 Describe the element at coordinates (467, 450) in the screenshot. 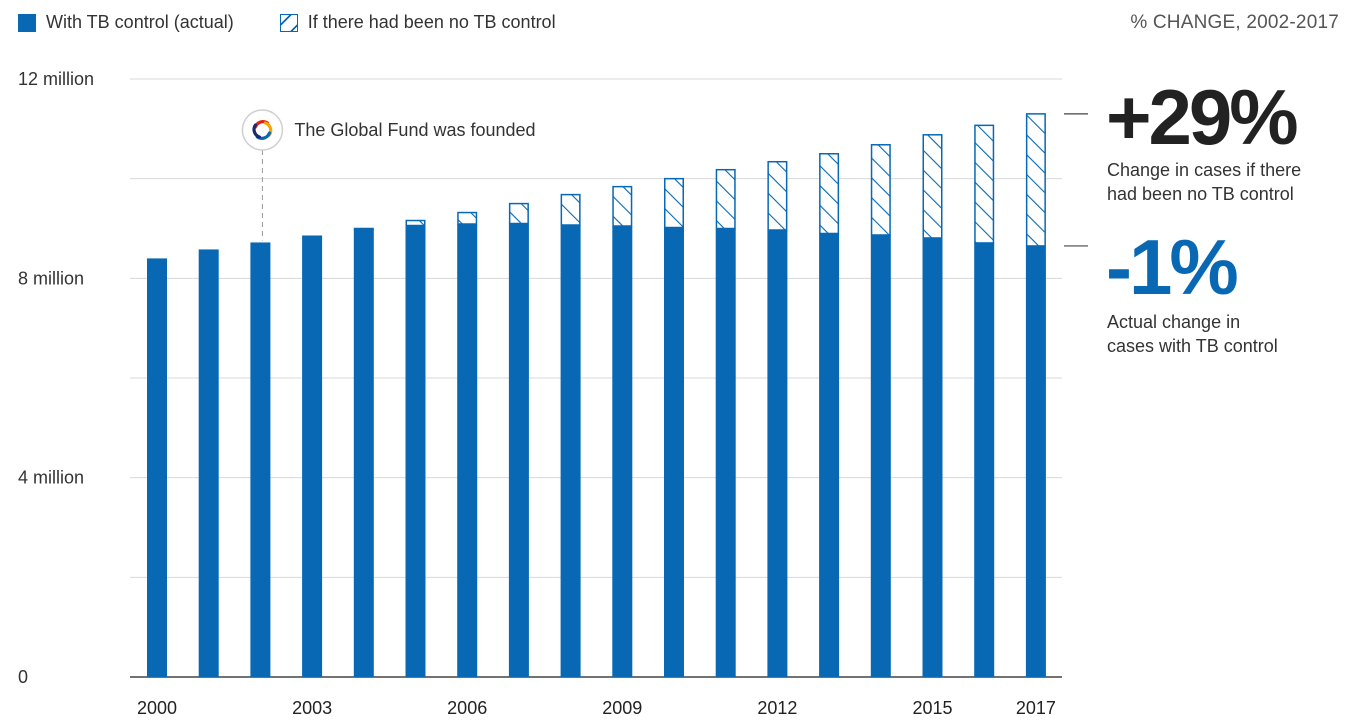

I see `bar-actual-2006` at that location.